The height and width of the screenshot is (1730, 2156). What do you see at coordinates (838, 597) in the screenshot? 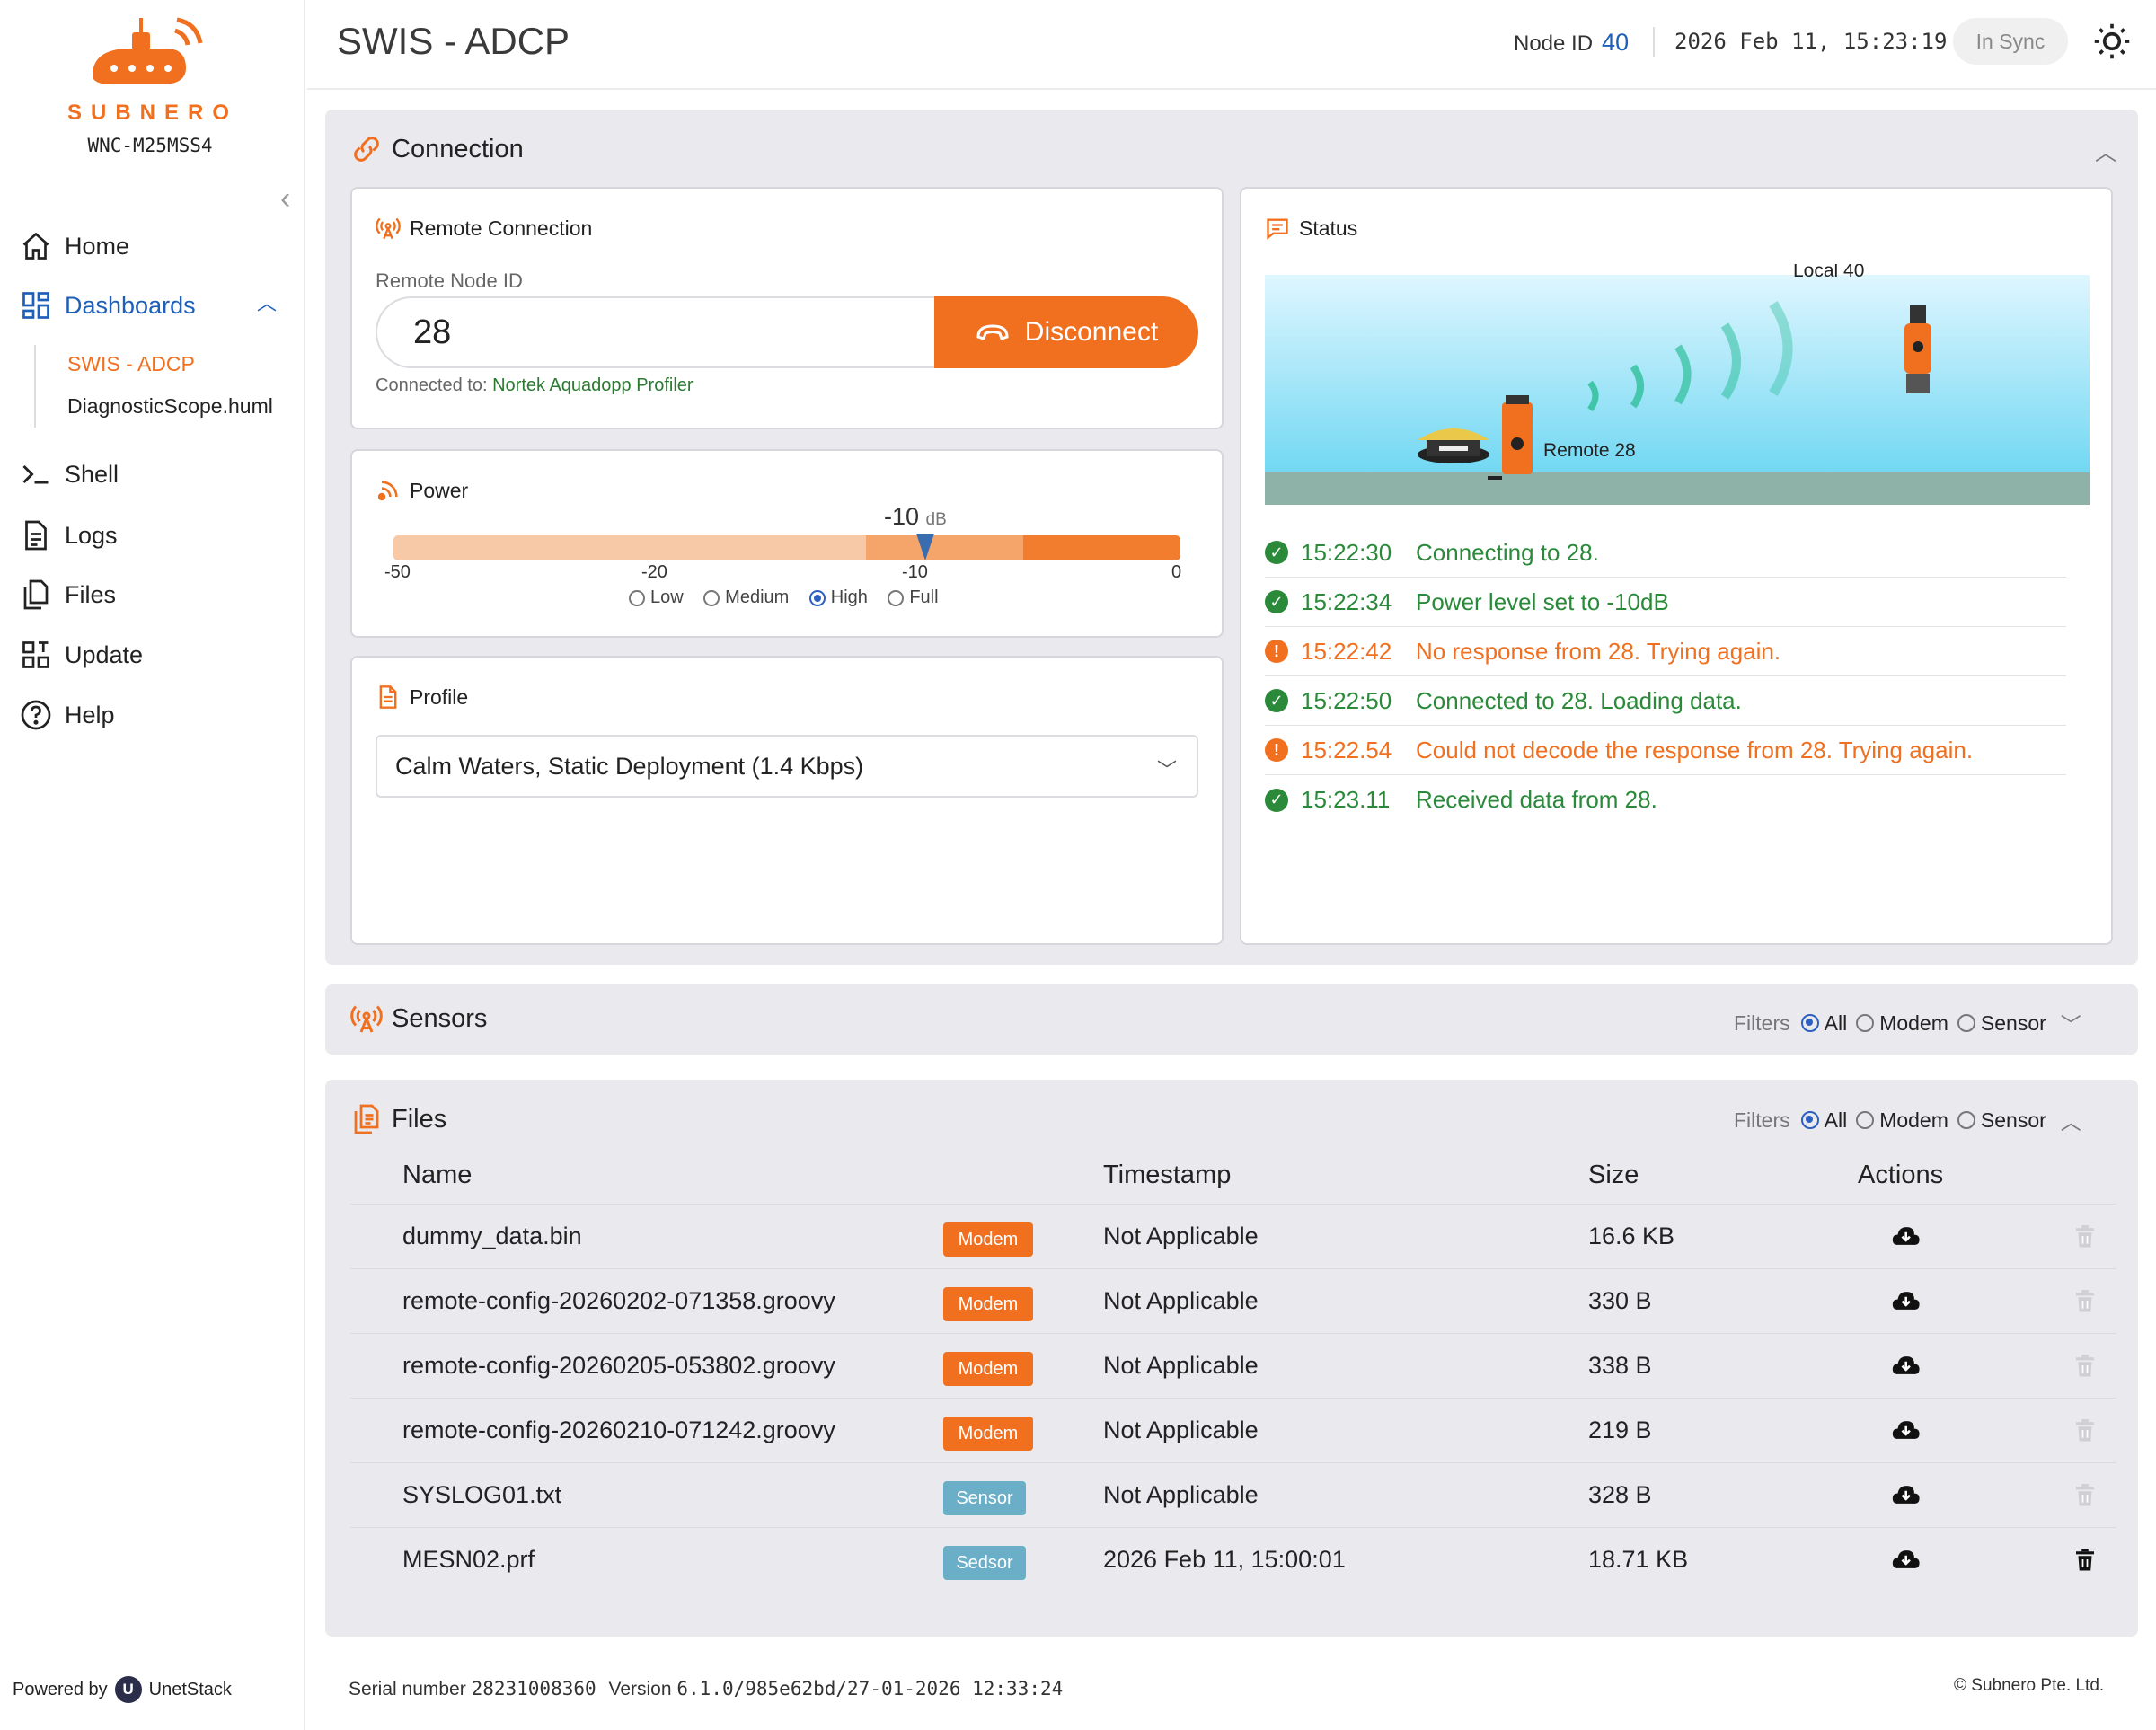
I see `power-radio-high: High` at bounding box center [838, 597].